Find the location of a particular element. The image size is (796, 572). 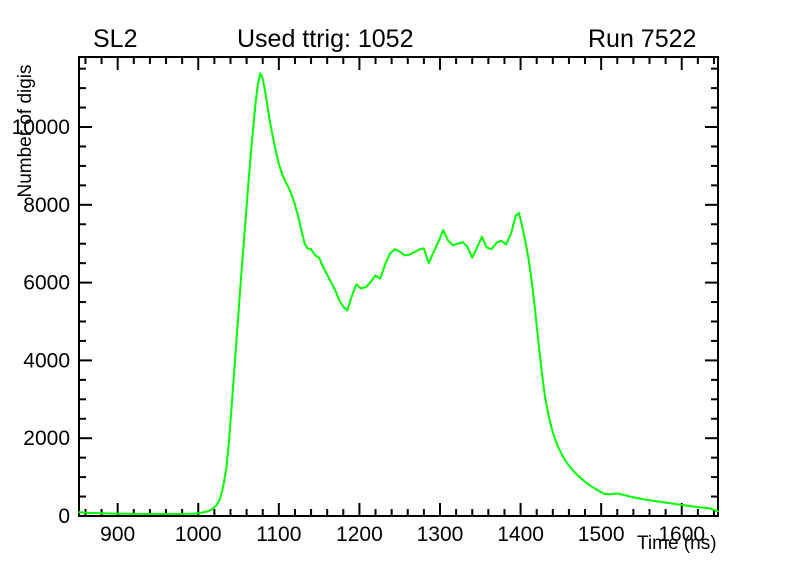

x-tick-label: 1300 is located at coordinates (440, 534).